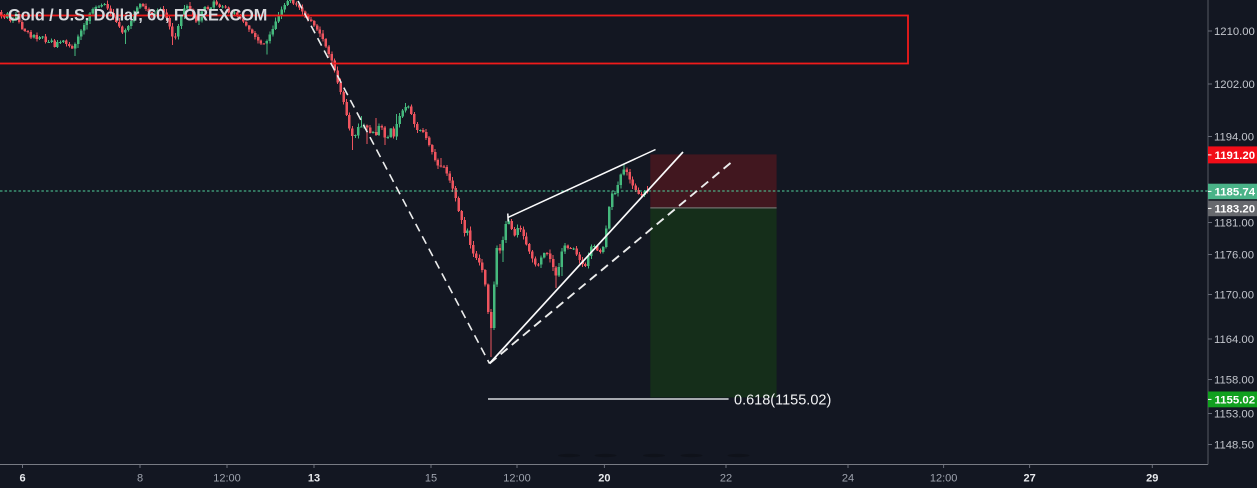 The width and height of the screenshot is (1257, 488). I want to click on svg-text: 1185.74, so click(1235, 192).